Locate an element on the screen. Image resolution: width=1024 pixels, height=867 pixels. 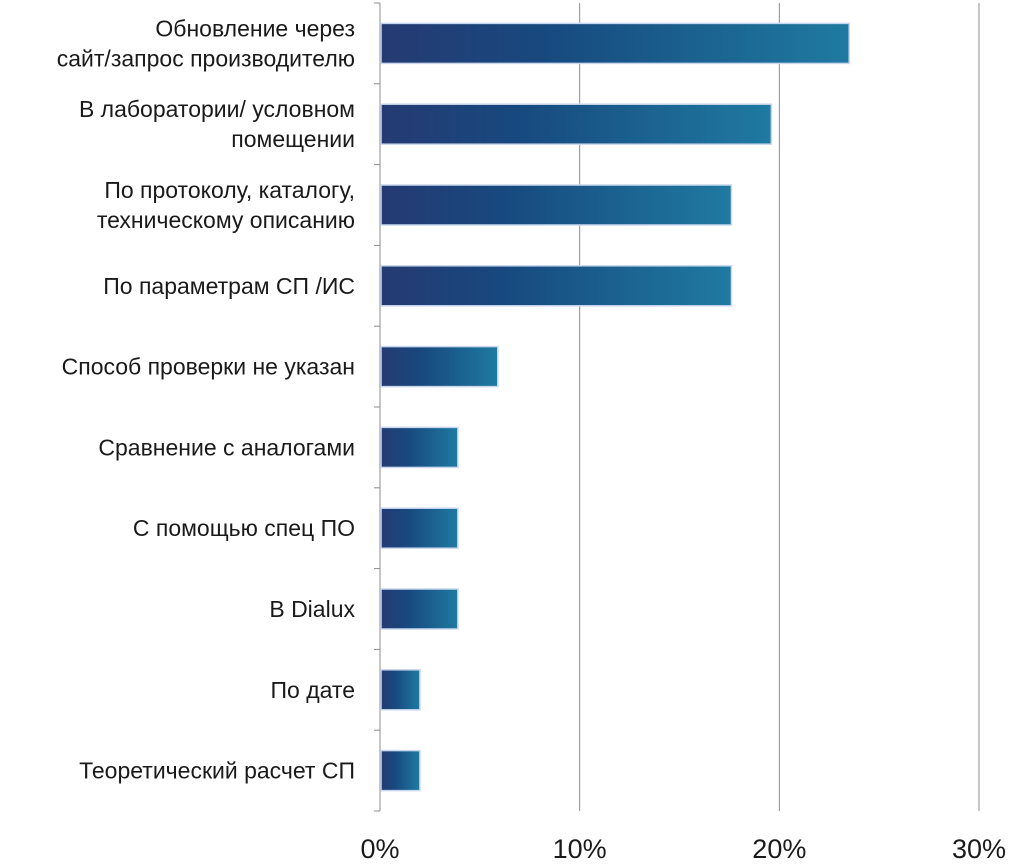
category-label-line: сайт/запрос производителю is located at coordinates (206, 58).